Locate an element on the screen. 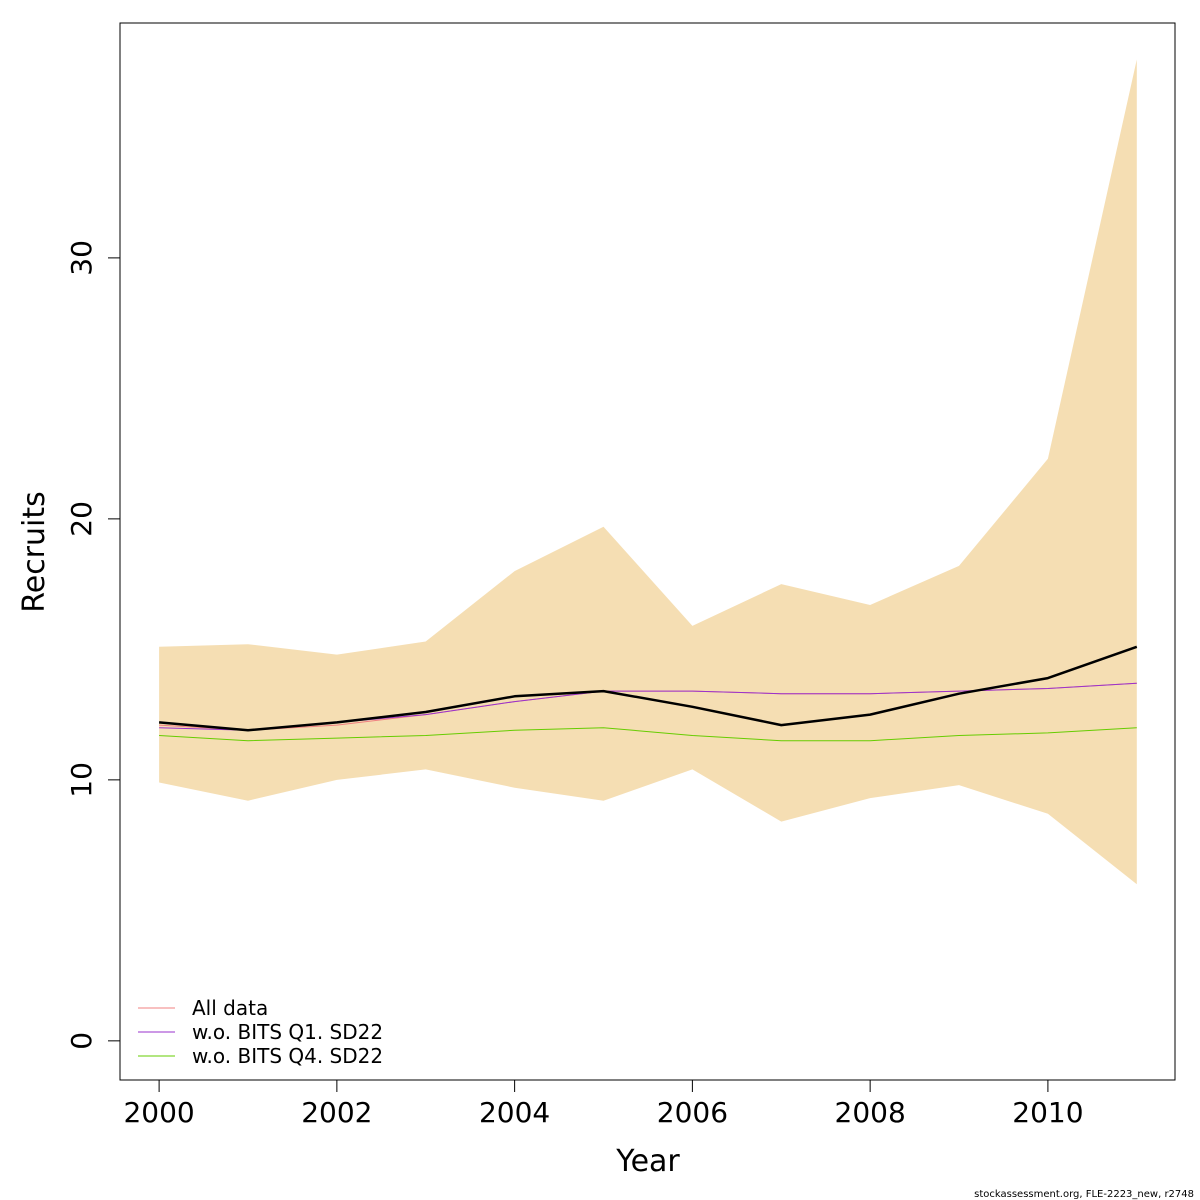  y-axis: 0 10 20 30 is located at coordinates (93, 645).